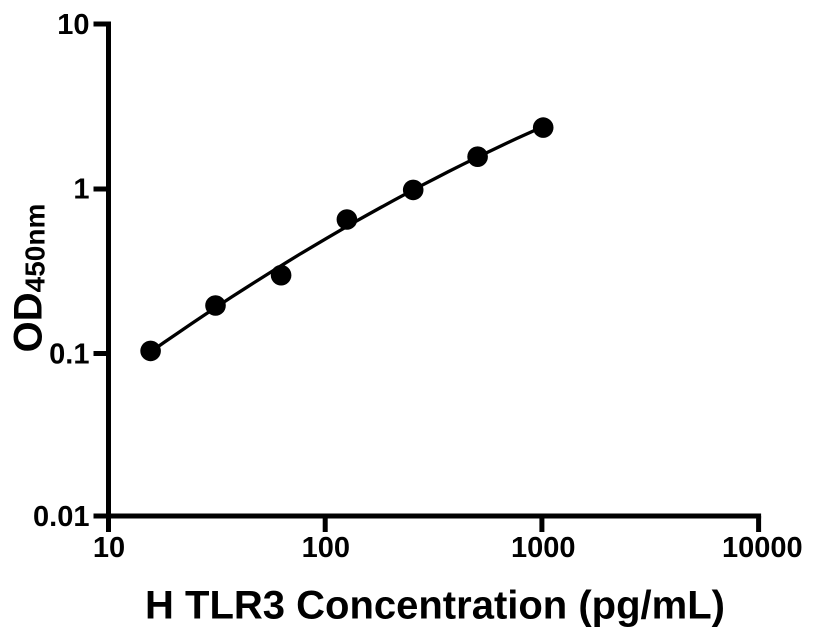 Image resolution: width=816 pixels, height=640 pixels. What do you see at coordinates (435, 606) in the screenshot?
I see `svg-text: H TLR3 Concentration (pg/mL)` at bounding box center [435, 606].